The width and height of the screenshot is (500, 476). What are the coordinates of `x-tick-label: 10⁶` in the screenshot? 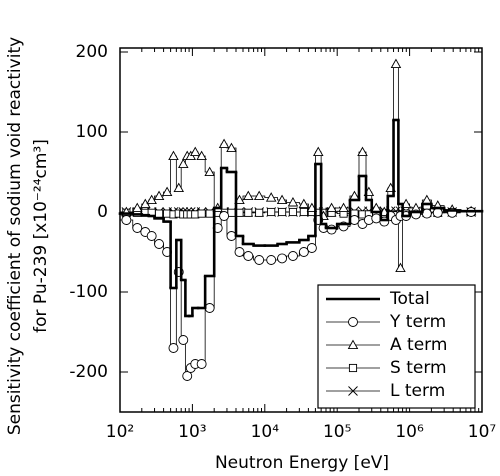 It's located at (409, 432).